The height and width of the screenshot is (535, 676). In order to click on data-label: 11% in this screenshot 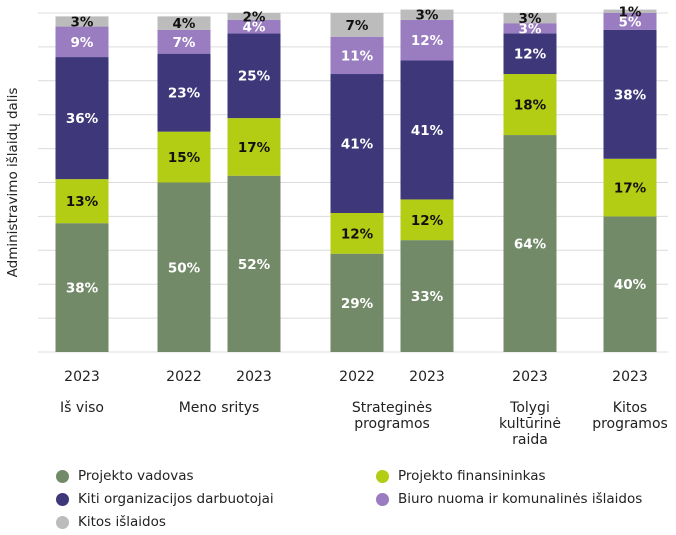, I will do `click(357, 56)`.